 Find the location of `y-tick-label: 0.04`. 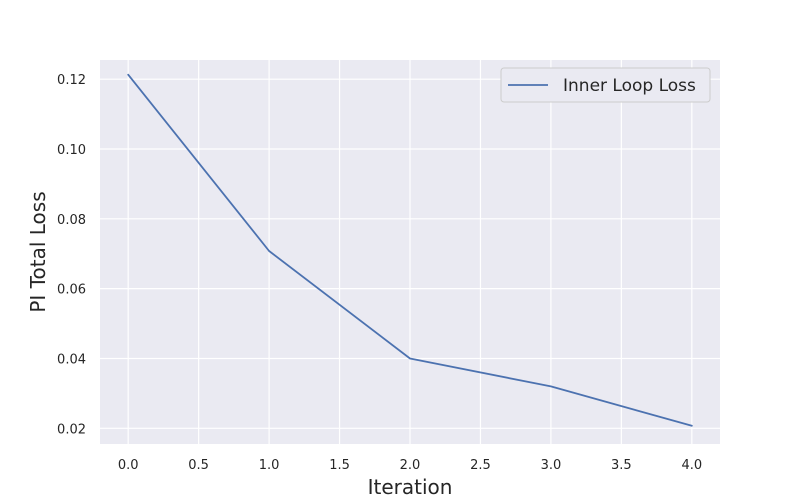

y-tick-label: 0.04 is located at coordinates (71, 359).